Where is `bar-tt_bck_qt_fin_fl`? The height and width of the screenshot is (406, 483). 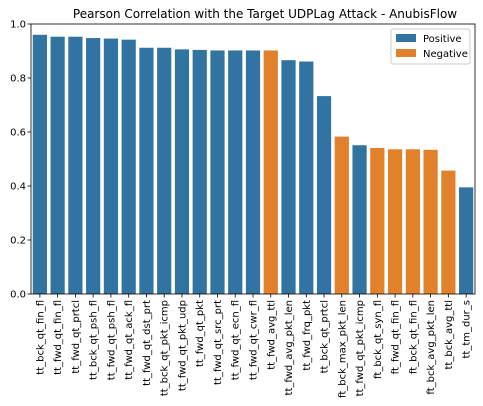 bar-tt_bck_qt_fin_fl is located at coordinates (39, 164).